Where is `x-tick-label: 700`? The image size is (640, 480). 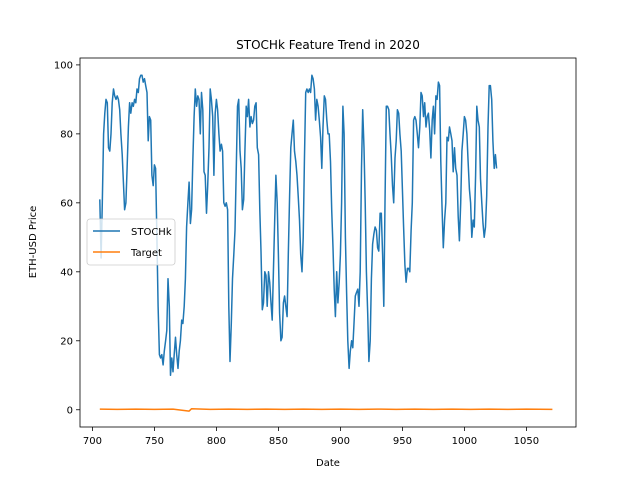
x-tick-label: 700 is located at coordinates (92, 441).